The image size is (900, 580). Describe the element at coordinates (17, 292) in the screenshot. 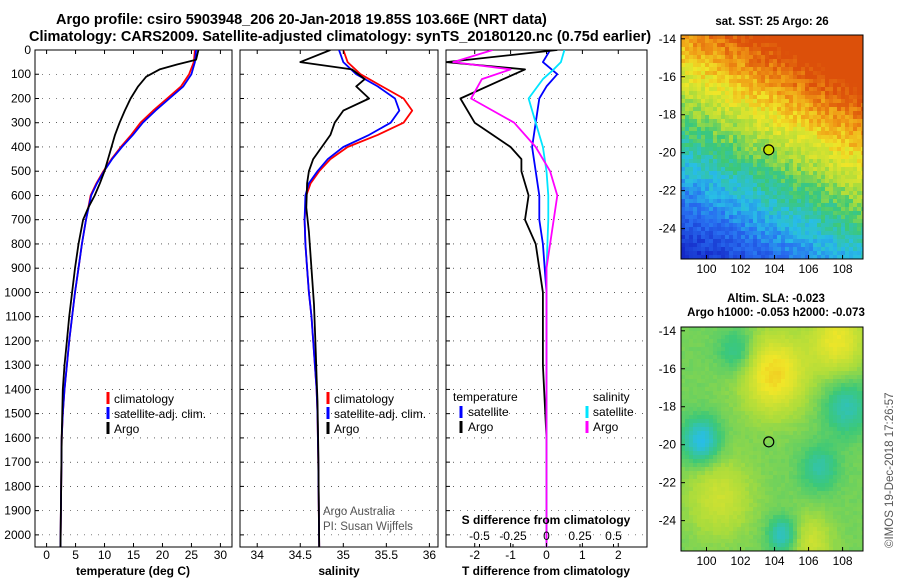

I see `depth-tick-label: 1000` at that location.